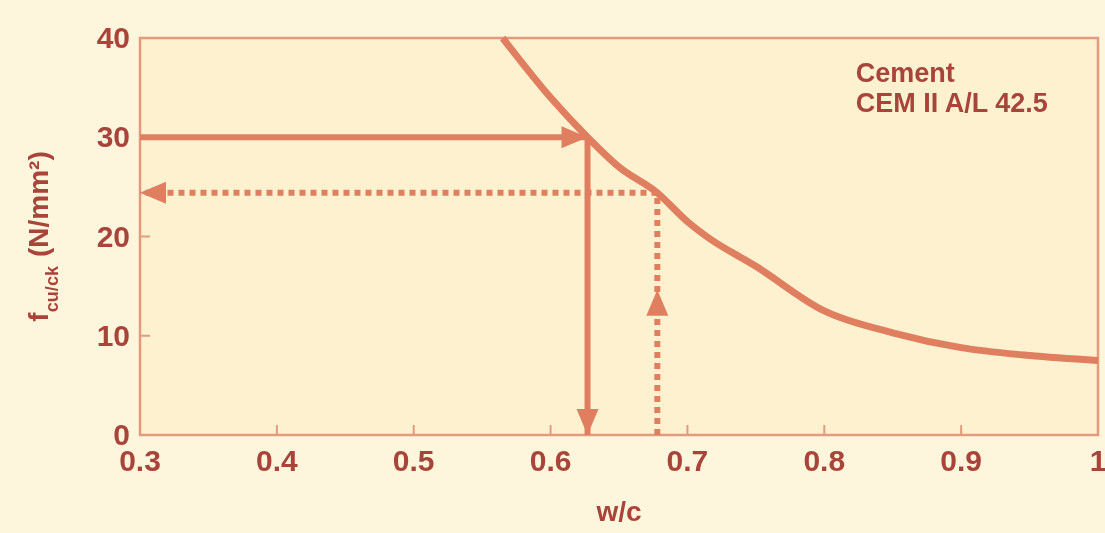 This screenshot has height=533, width=1105. I want to click on x-tick-label: 0.7, so click(687, 460).